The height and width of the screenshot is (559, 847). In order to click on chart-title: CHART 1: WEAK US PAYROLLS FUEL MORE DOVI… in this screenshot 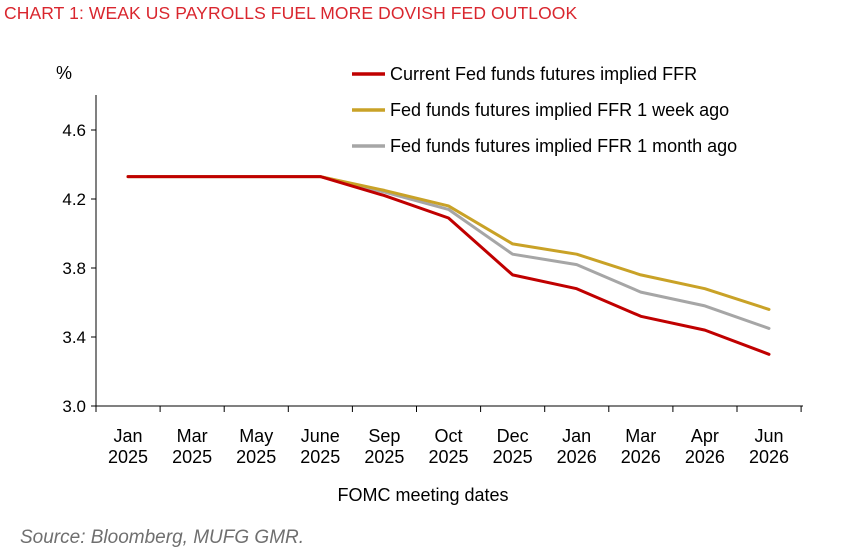, I will do `click(291, 13)`.